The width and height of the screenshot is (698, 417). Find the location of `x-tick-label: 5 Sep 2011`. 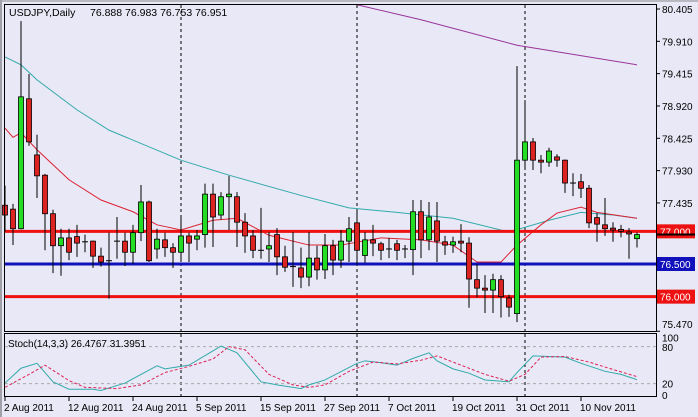

x-tick-label: 5 Sep 2011 is located at coordinates (221, 408).